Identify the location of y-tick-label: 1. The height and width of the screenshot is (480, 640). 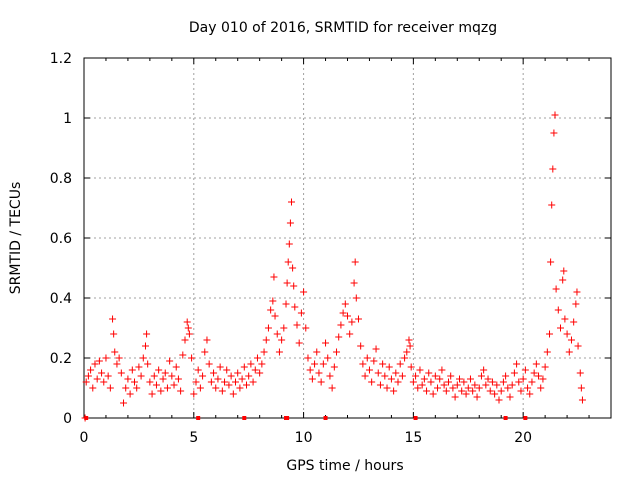
(67, 119).